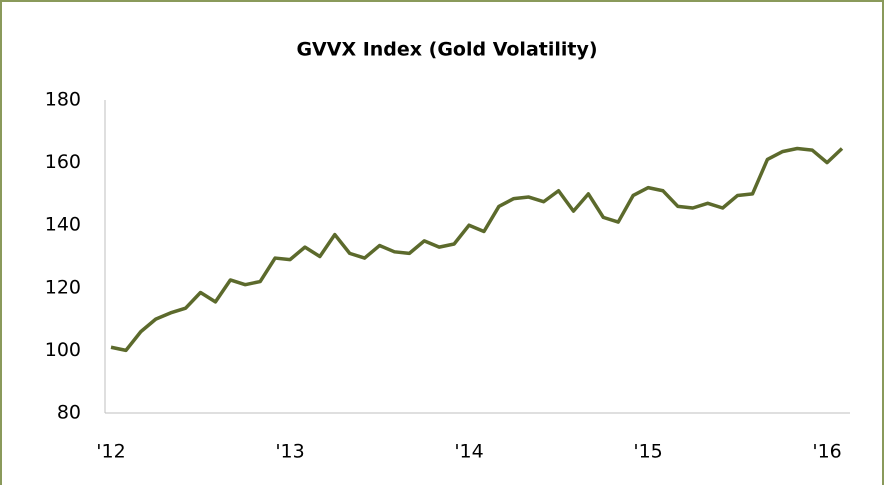 The height and width of the screenshot is (485, 884). I want to click on x-tick-label: '15, so click(647, 452).